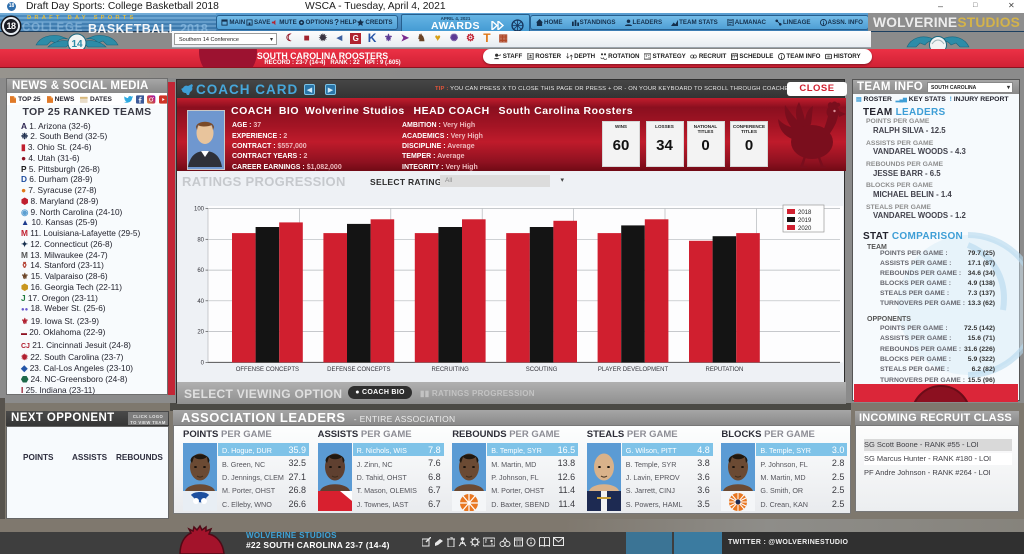 This screenshot has height=554, width=1024. What do you see at coordinates (805, 221) in the screenshot?
I see `svg-text: 2019` at bounding box center [805, 221].